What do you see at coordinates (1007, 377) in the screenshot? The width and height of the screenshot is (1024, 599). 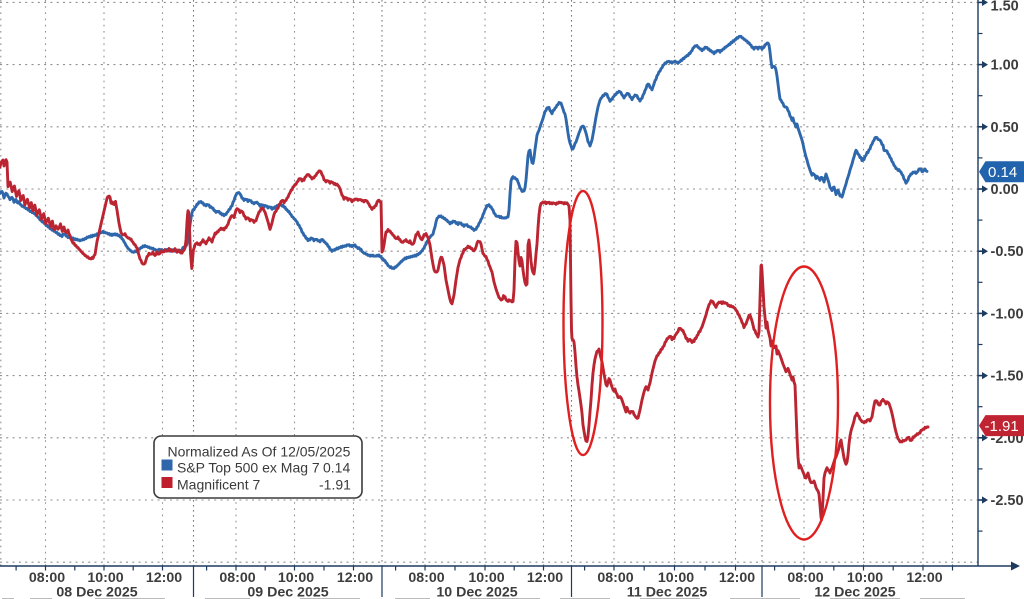 I see `svg-text: -1.50` at bounding box center [1007, 377].